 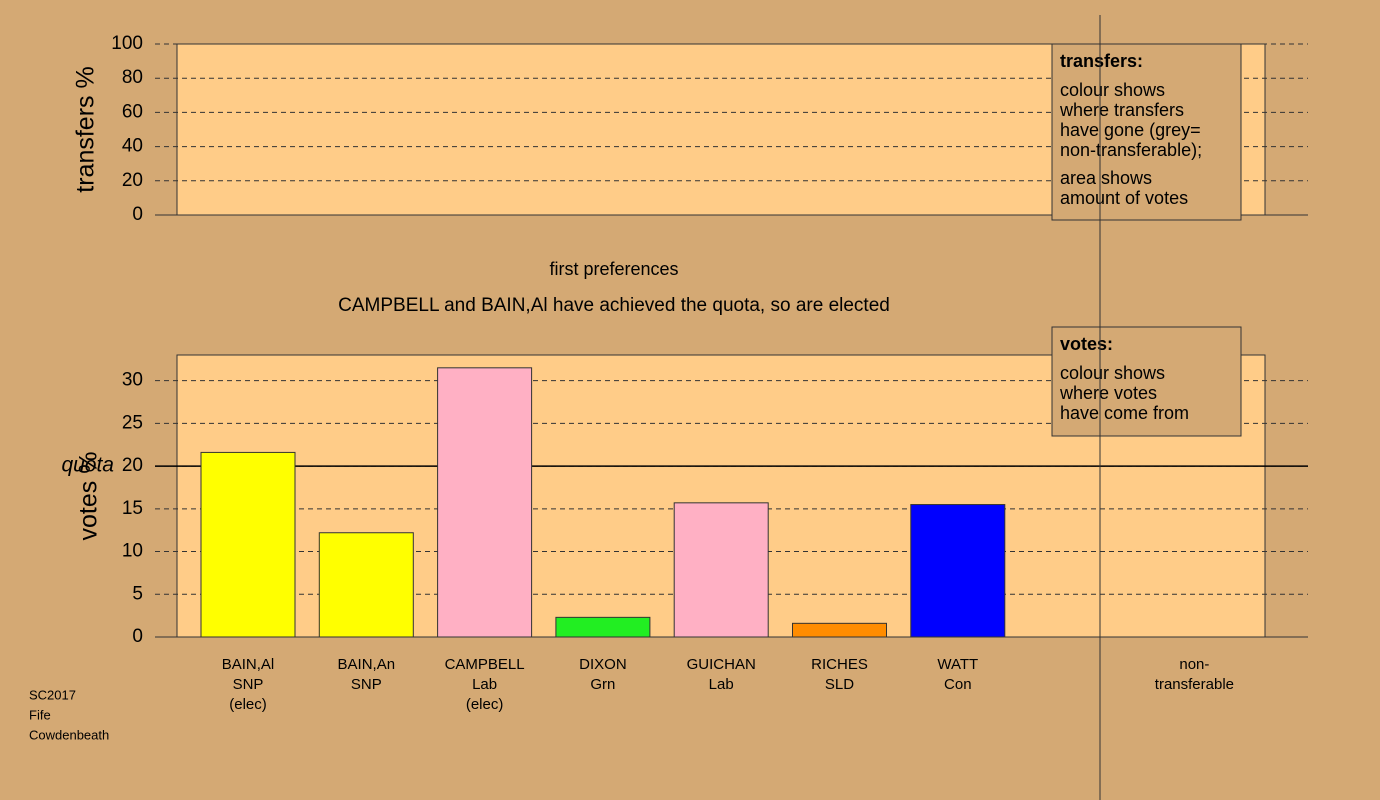 What do you see at coordinates (132, 508) in the screenshot?
I see `y-tick-label: 15` at bounding box center [132, 508].